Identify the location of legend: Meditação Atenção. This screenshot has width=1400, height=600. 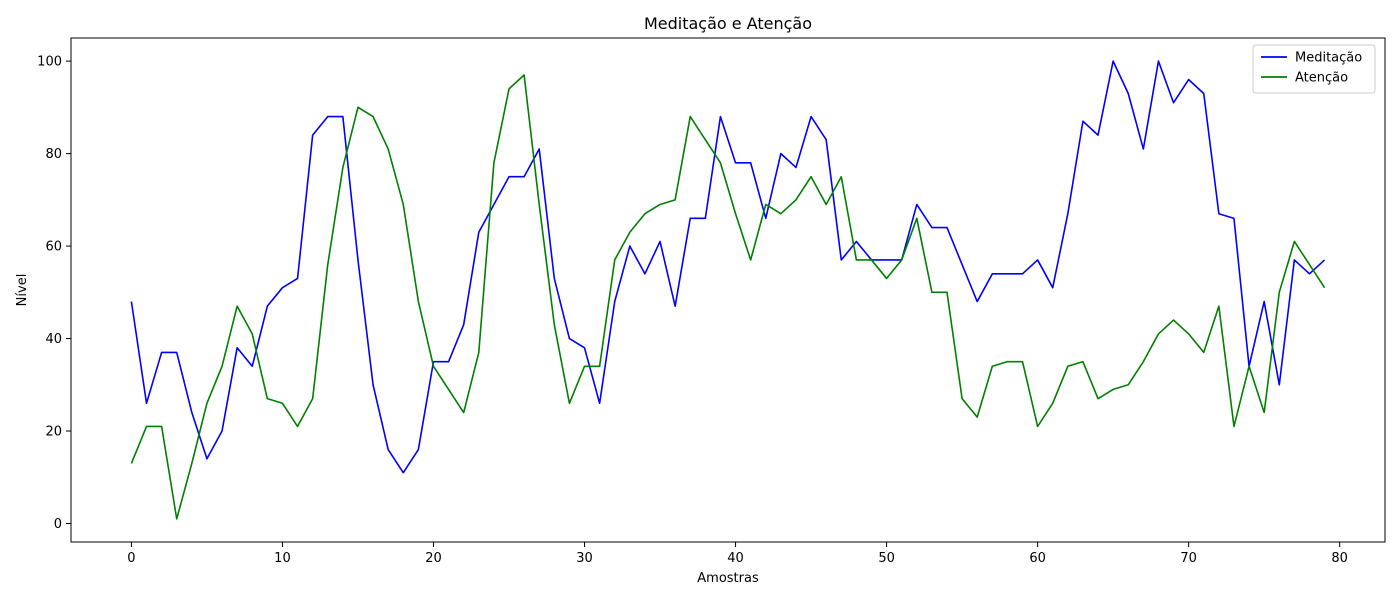
(1314, 69).